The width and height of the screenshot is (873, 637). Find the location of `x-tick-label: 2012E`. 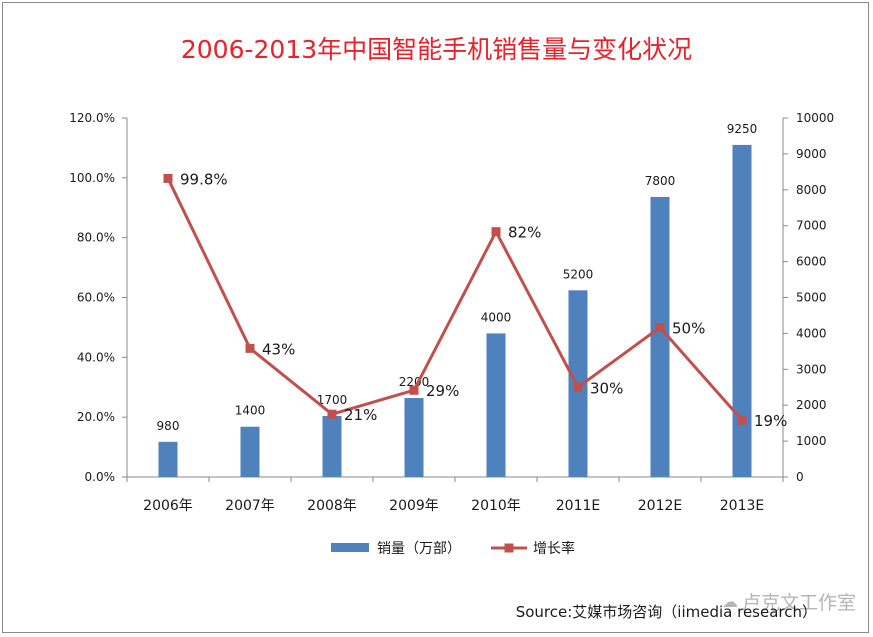

x-tick-label: 2012E is located at coordinates (660, 506).